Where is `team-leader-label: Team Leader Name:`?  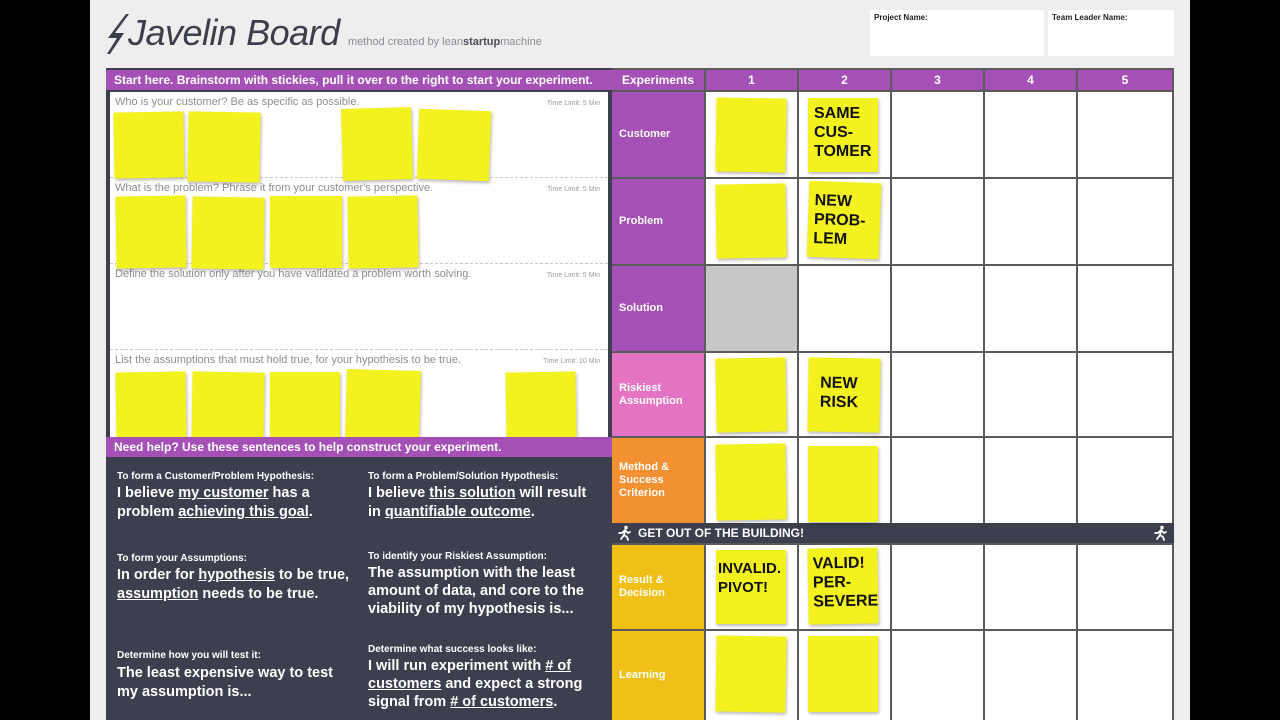 team-leader-label: Team Leader Name: is located at coordinates (1090, 17).